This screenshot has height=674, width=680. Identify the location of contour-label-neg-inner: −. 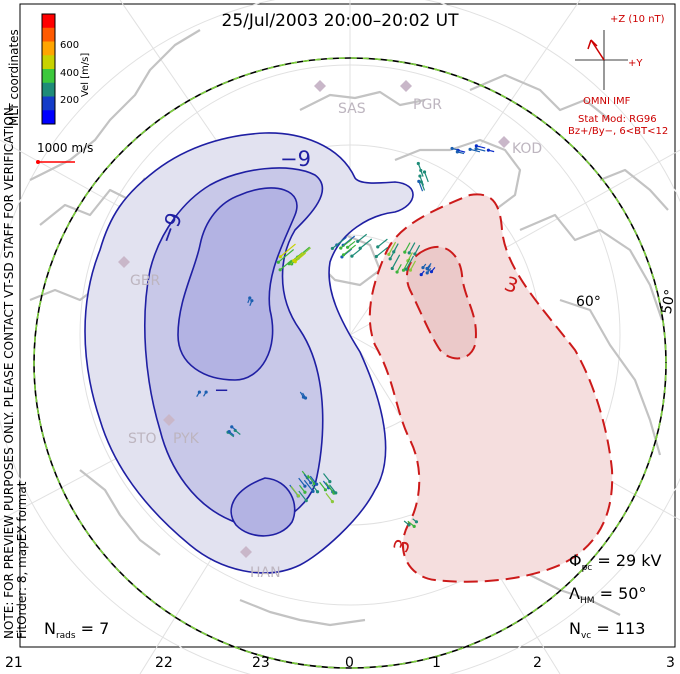
(221, 390).